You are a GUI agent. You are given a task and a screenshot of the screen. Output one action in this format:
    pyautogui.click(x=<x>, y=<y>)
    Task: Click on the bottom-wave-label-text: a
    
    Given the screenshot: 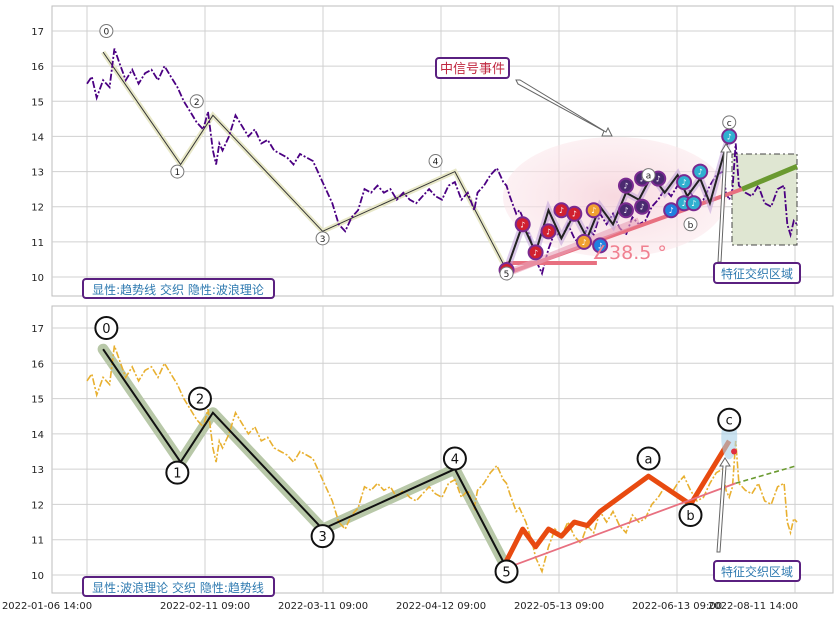 What is the action you would take?
    pyautogui.click(x=649, y=460)
    